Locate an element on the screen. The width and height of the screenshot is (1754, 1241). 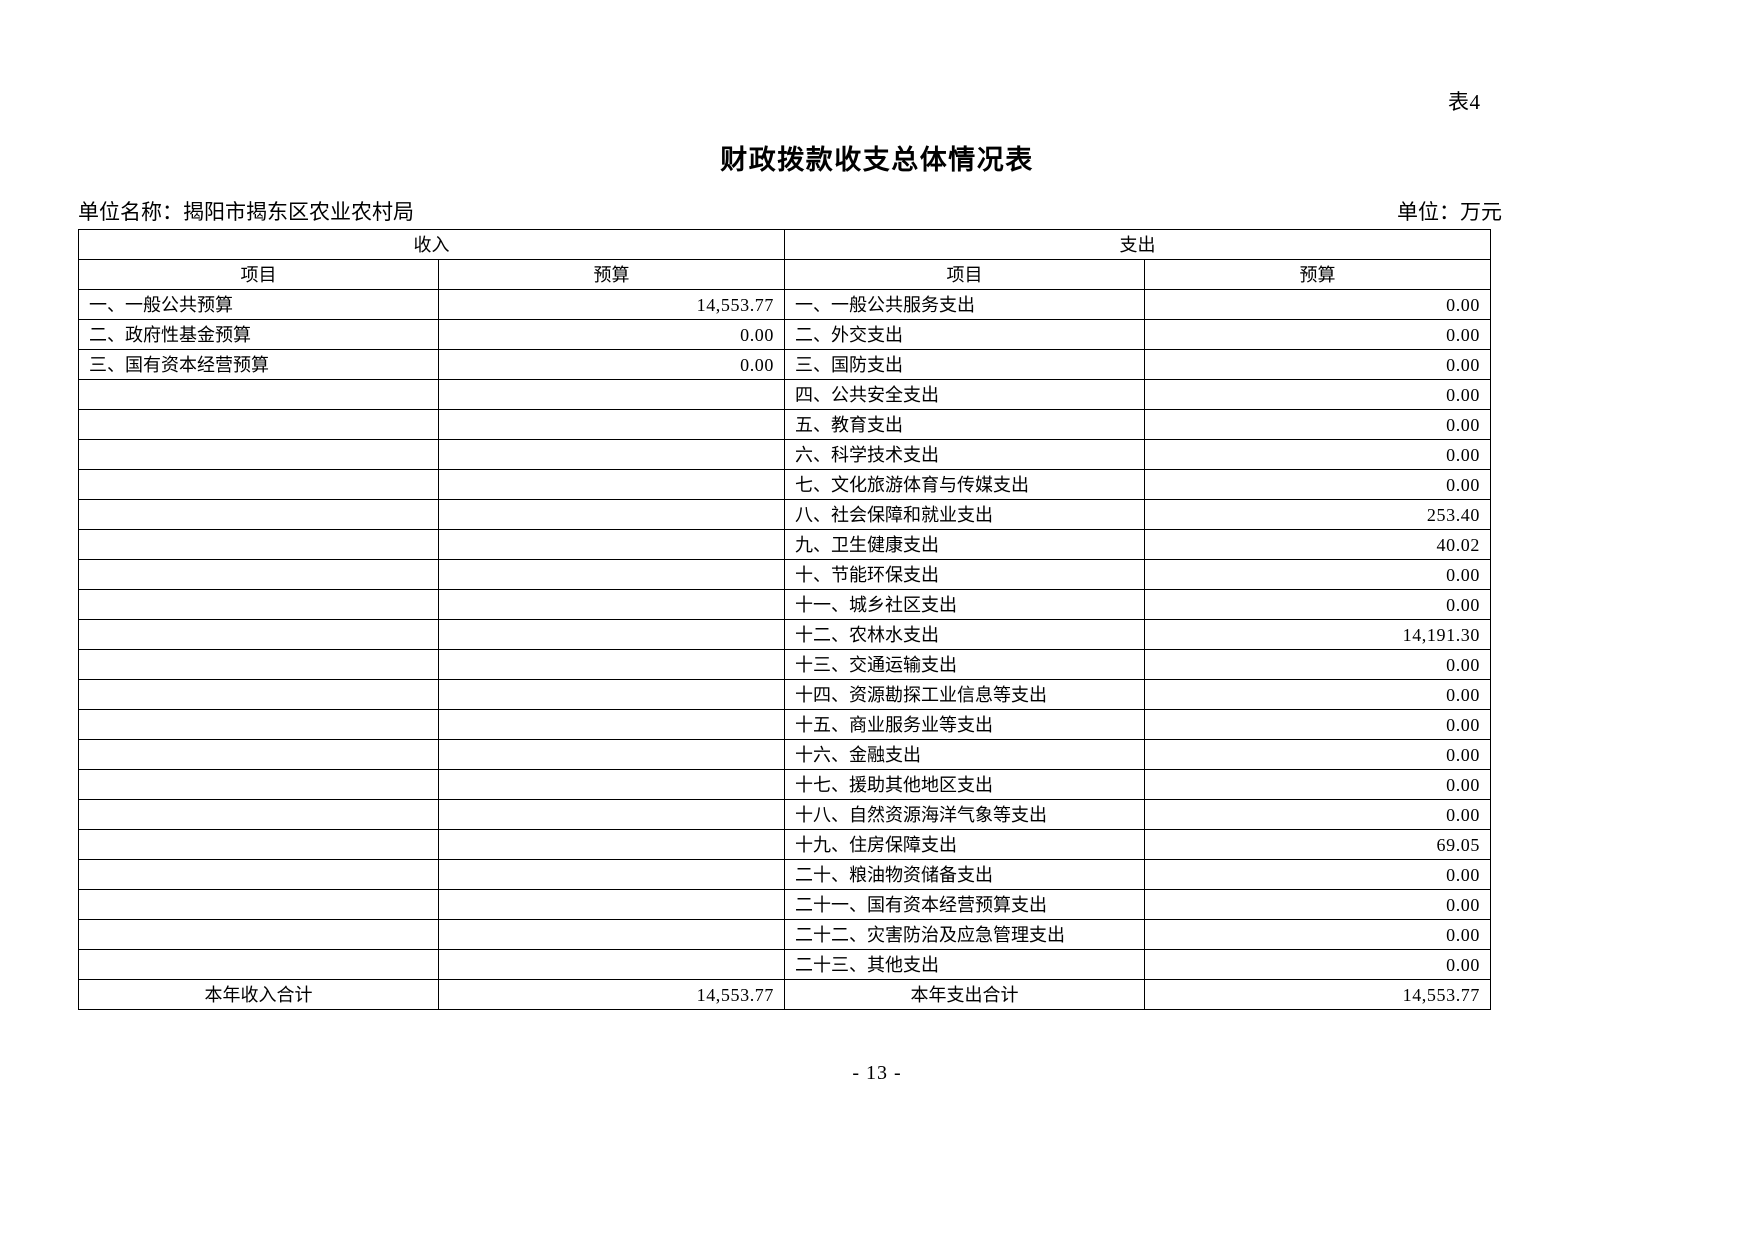
table-row: 六、科学技术支出 0.00 is located at coordinates (784, 454).